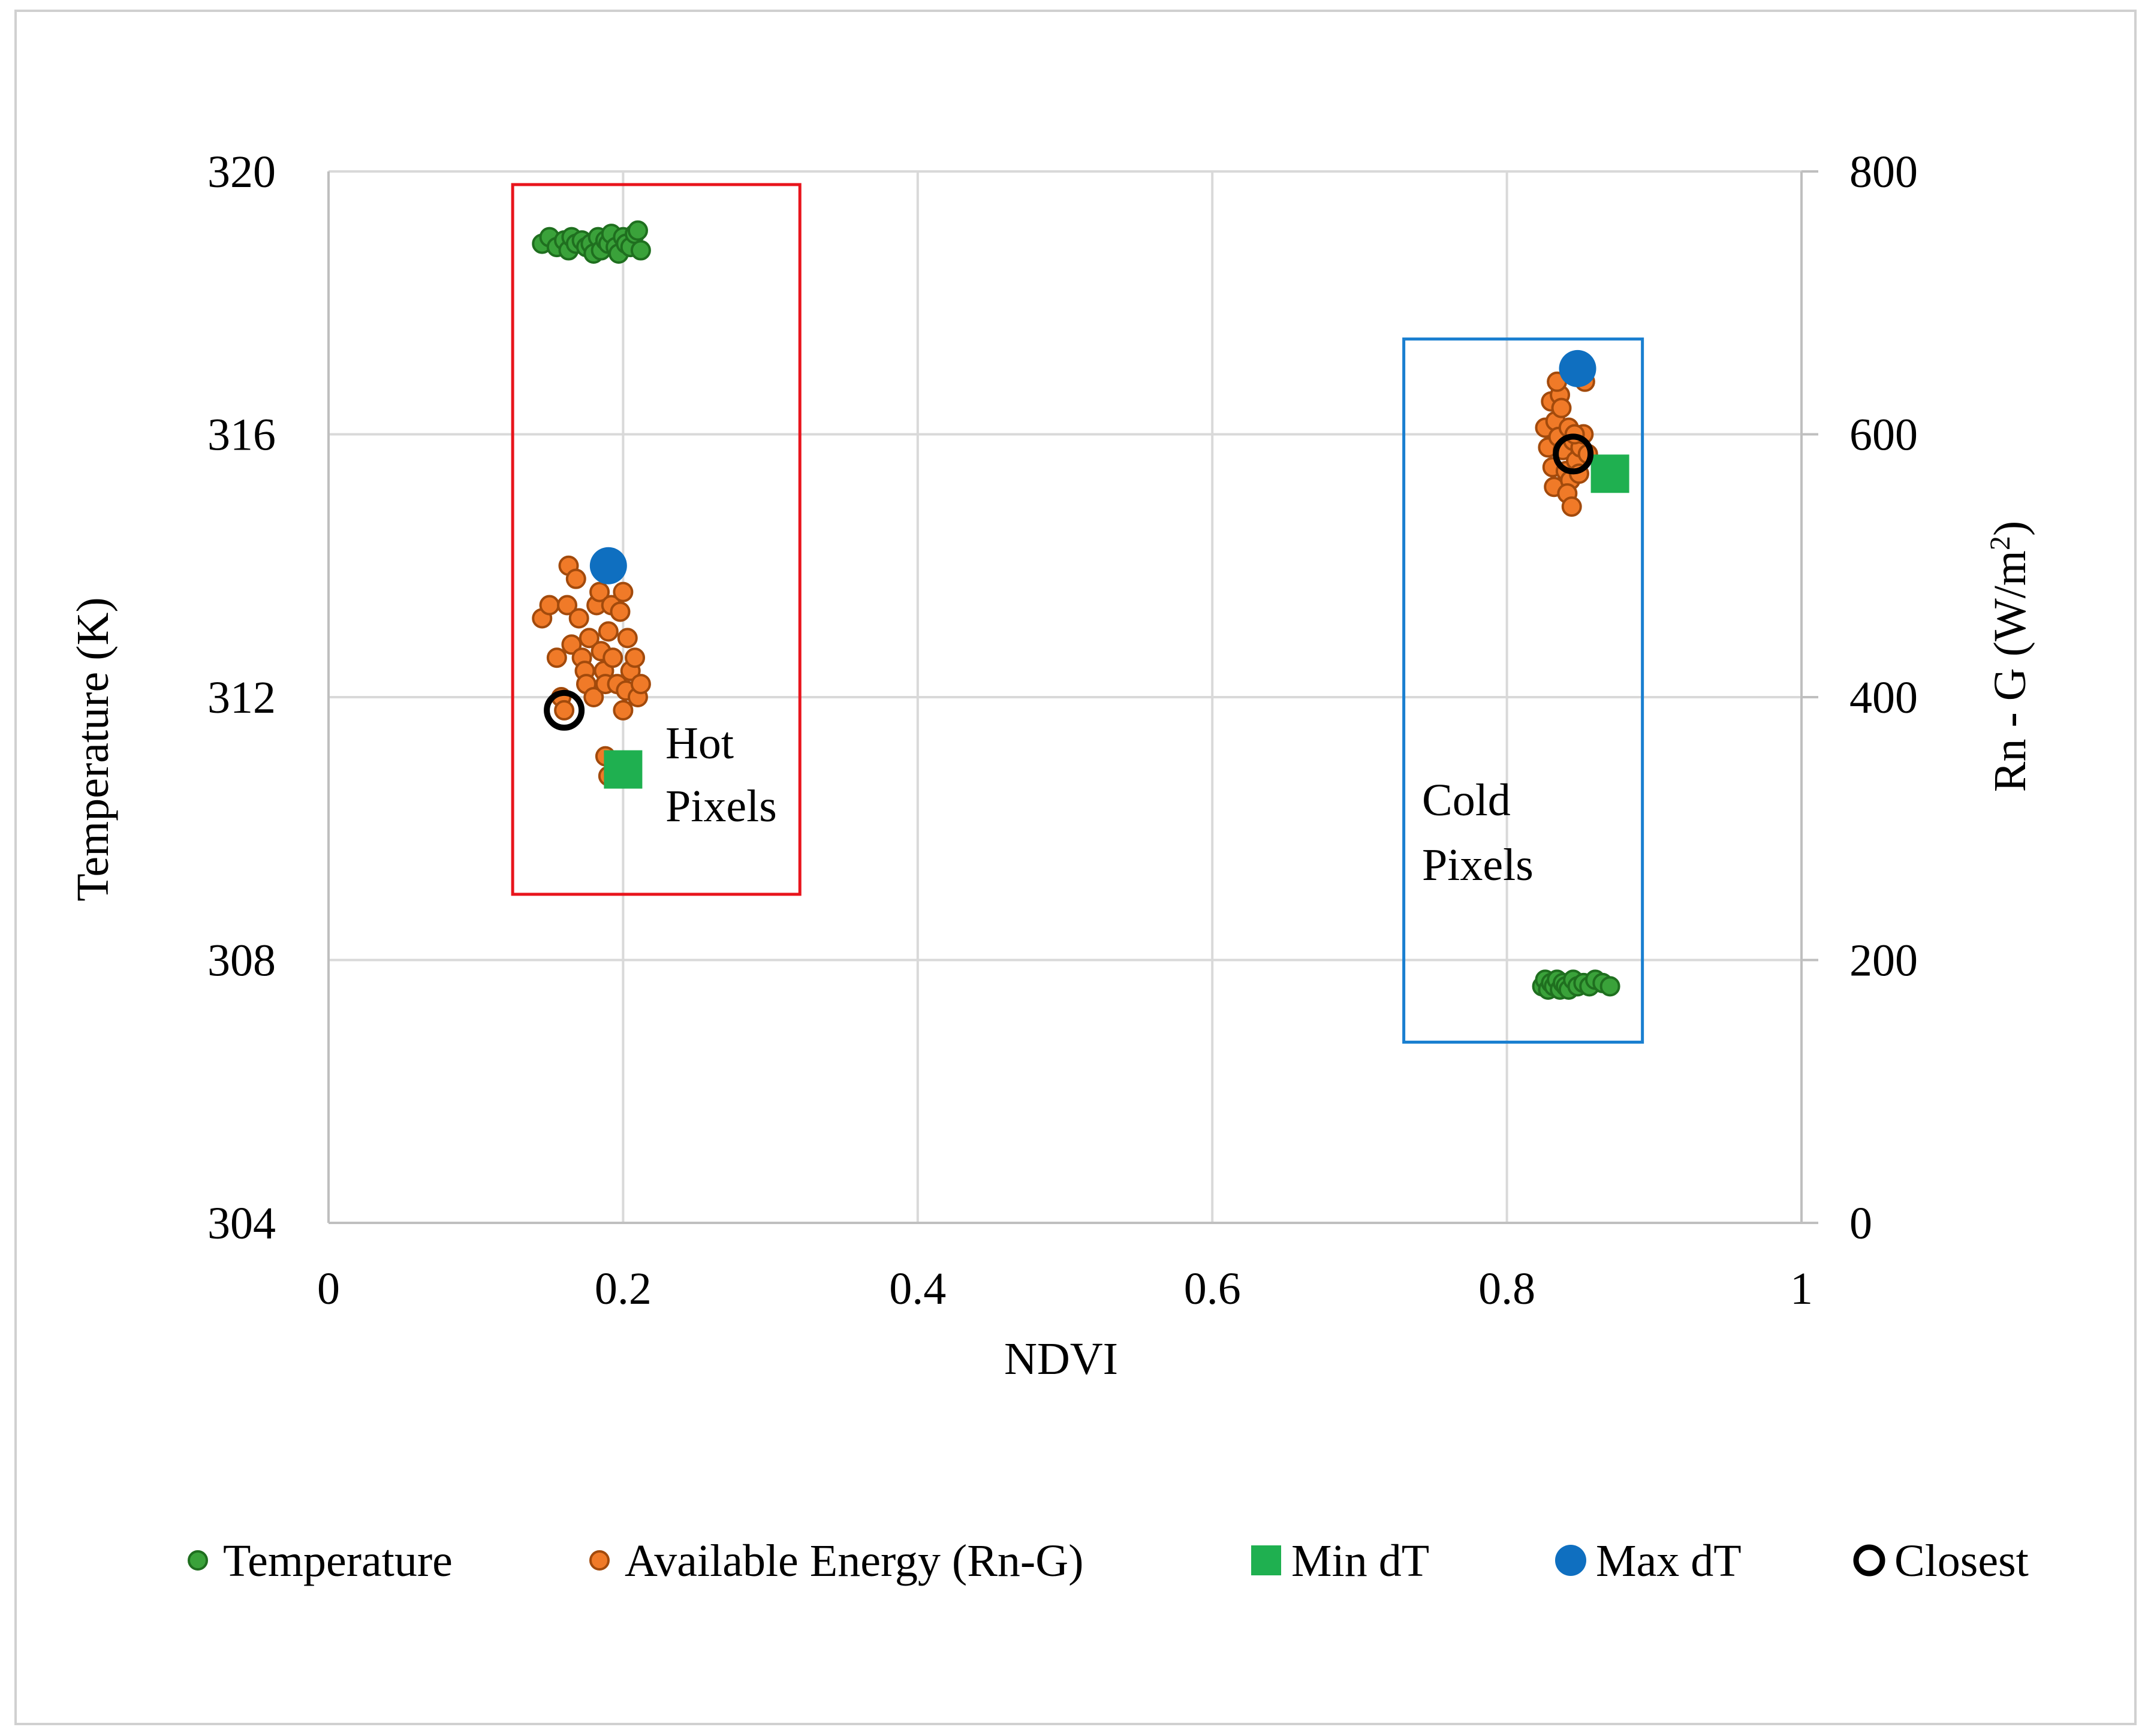  What do you see at coordinates (1466, 800) in the screenshot?
I see `cold-pixels-annotation-line1: Cold` at bounding box center [1466, 800].